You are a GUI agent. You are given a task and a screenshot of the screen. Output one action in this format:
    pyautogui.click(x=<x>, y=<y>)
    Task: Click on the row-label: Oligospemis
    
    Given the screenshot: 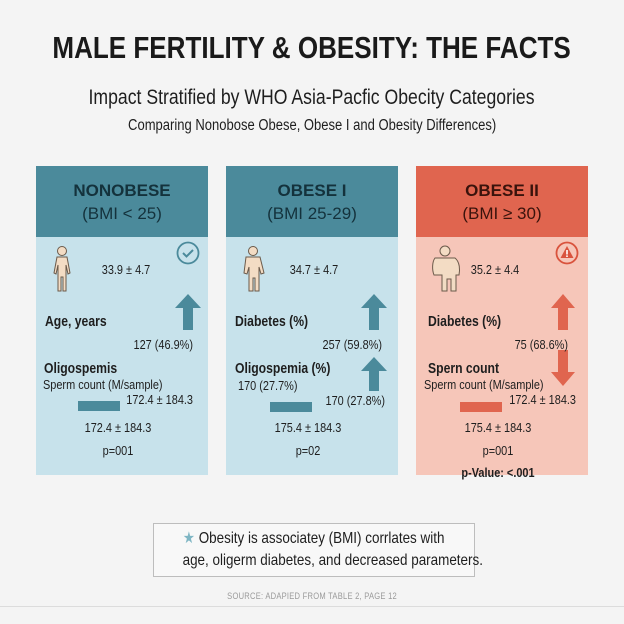 What is the action you would take?
    pyautogui.click(x=81, y=369)
    